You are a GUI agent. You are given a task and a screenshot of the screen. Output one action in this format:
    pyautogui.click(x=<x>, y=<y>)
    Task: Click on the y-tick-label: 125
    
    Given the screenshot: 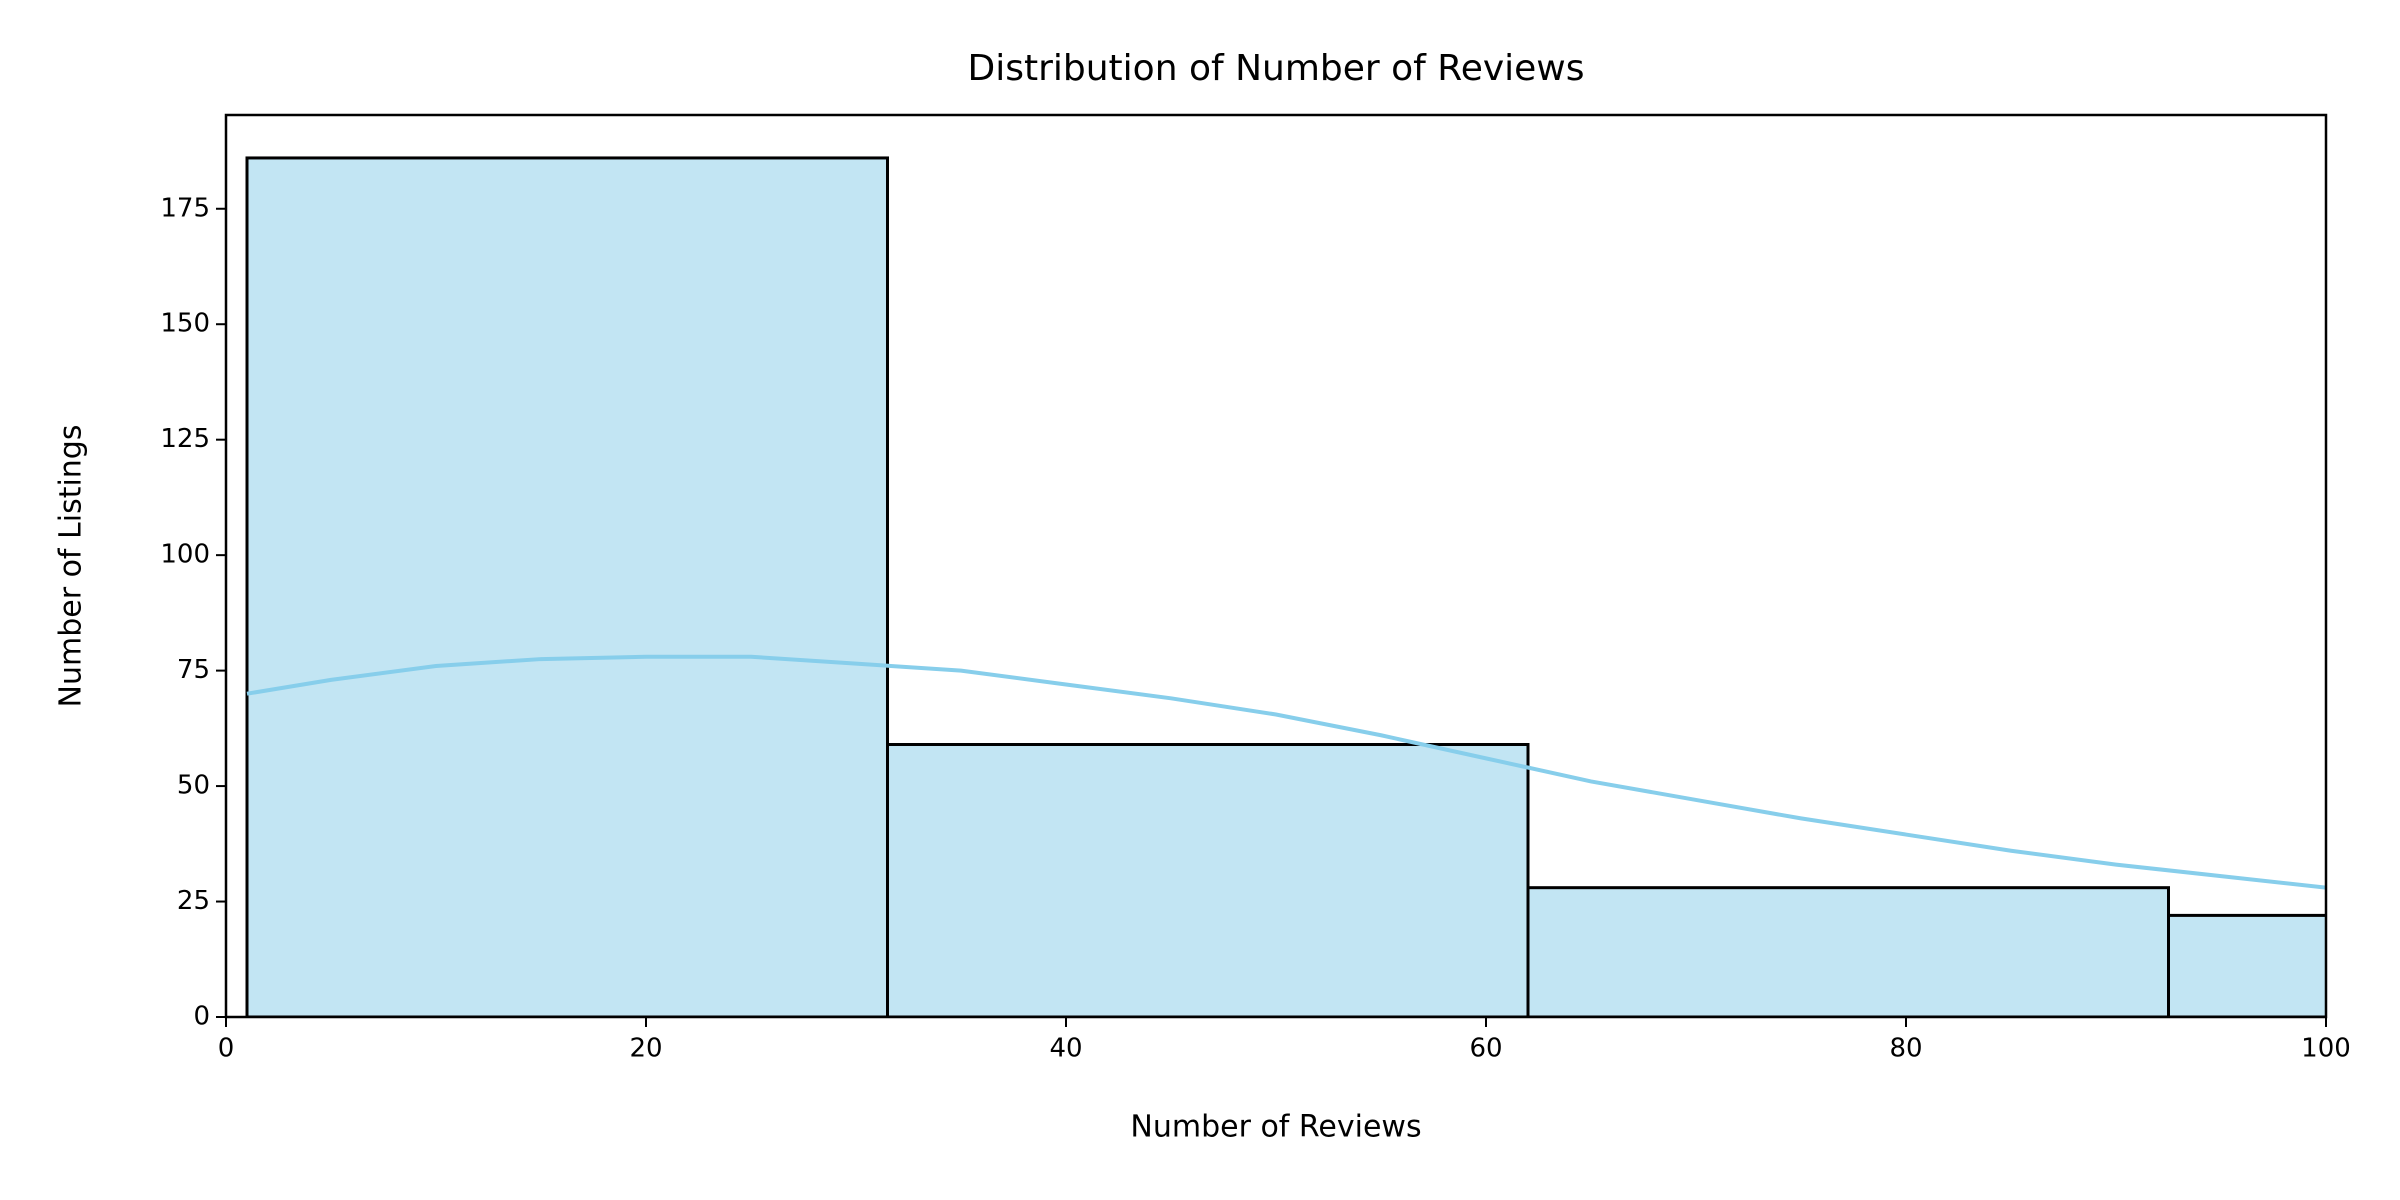 What is the action you would take?
    pyautogui.click(x=185, y=439)
    